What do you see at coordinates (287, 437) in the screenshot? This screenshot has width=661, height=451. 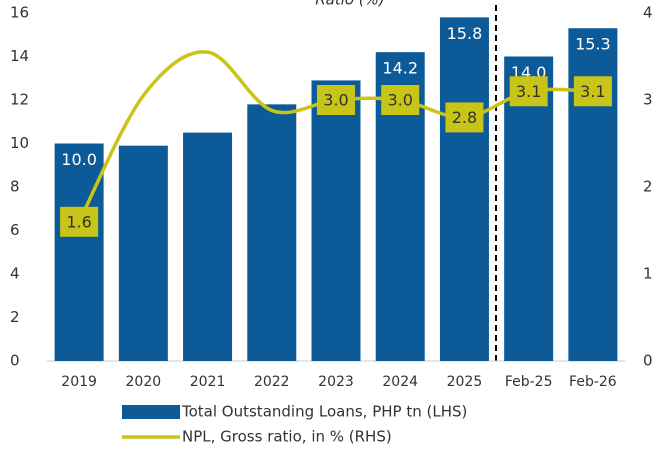 I see `legend-label: NPL, Gross ratio, in % (RHS)` at bounding box center [287, 437].